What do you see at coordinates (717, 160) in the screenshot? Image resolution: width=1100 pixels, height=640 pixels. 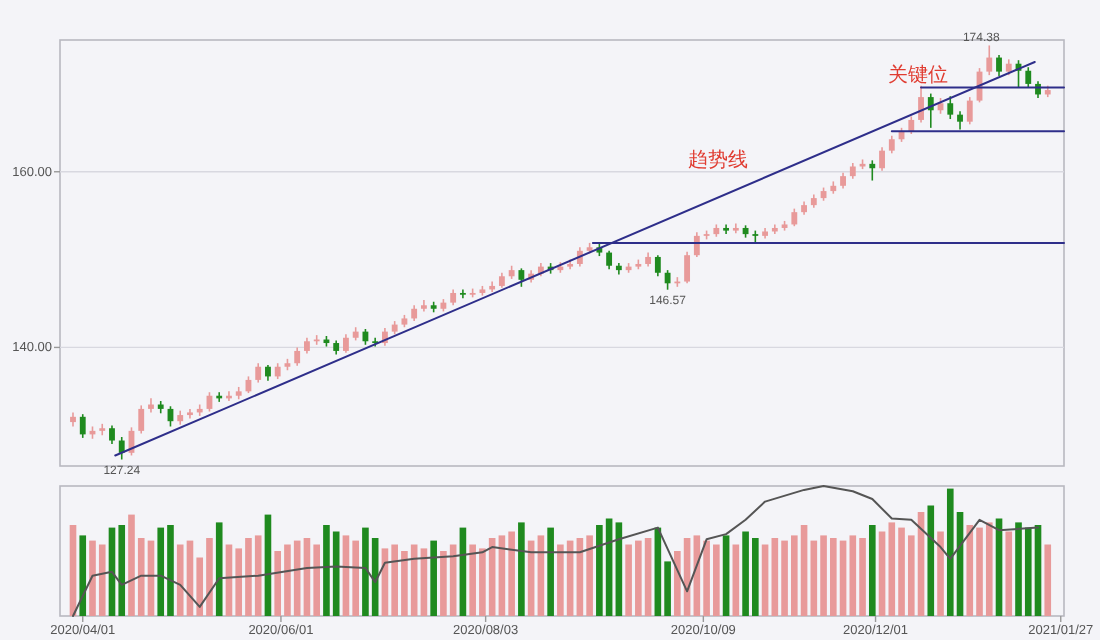 I see `annotation: 趋势线` at bounding box center [717, 160].